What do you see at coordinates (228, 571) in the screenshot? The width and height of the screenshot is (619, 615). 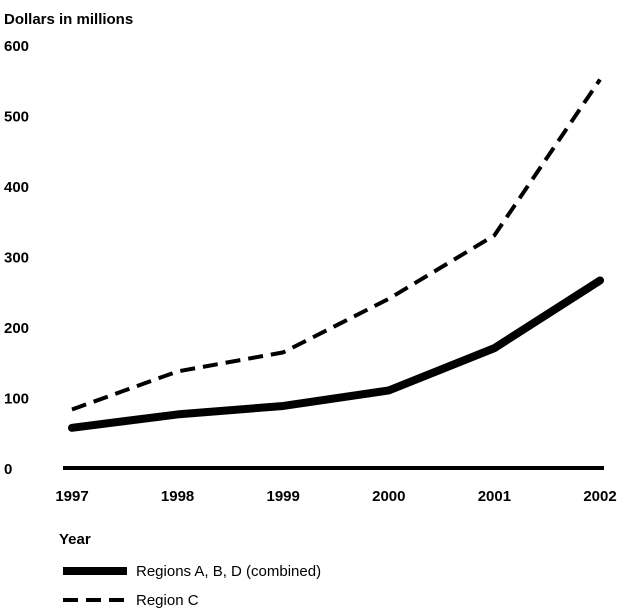 I see `legend-label: Regions A, B, D (combined)` at bounding box center [228, 571].